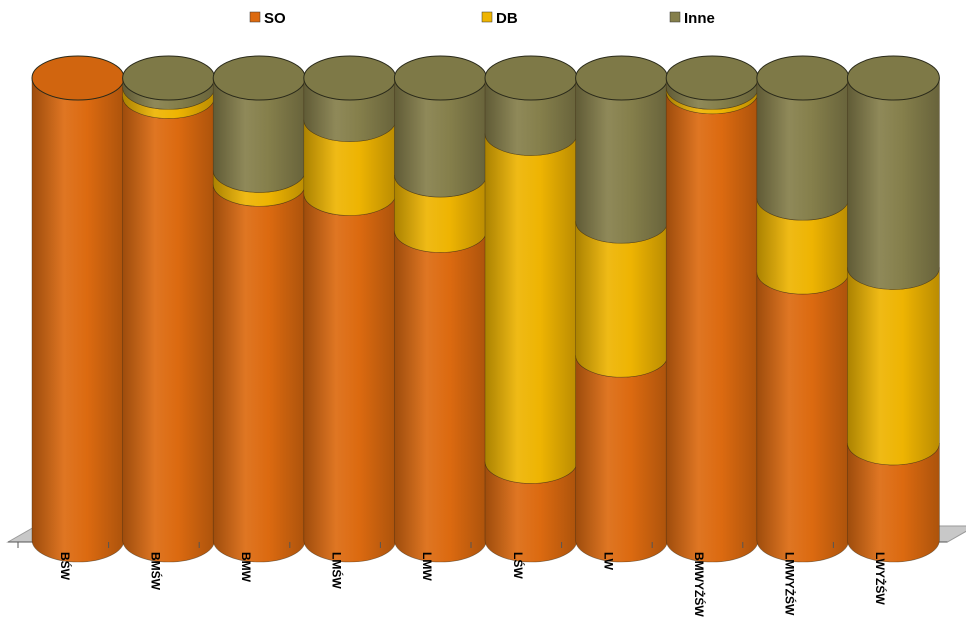 This screenshot has width=966, height=618. I want to click on bar-group-bśw, so click(78, 309).